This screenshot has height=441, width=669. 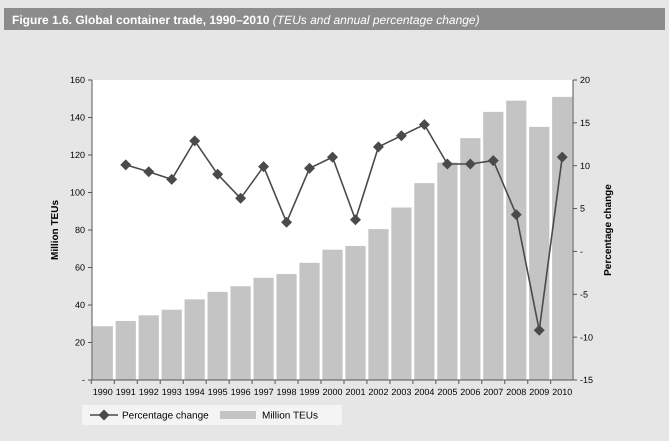 What do you see at coordinates (584, 294) in the screenshot?
I see `y2-tick-label: -5` at bounding box center [584, 294].